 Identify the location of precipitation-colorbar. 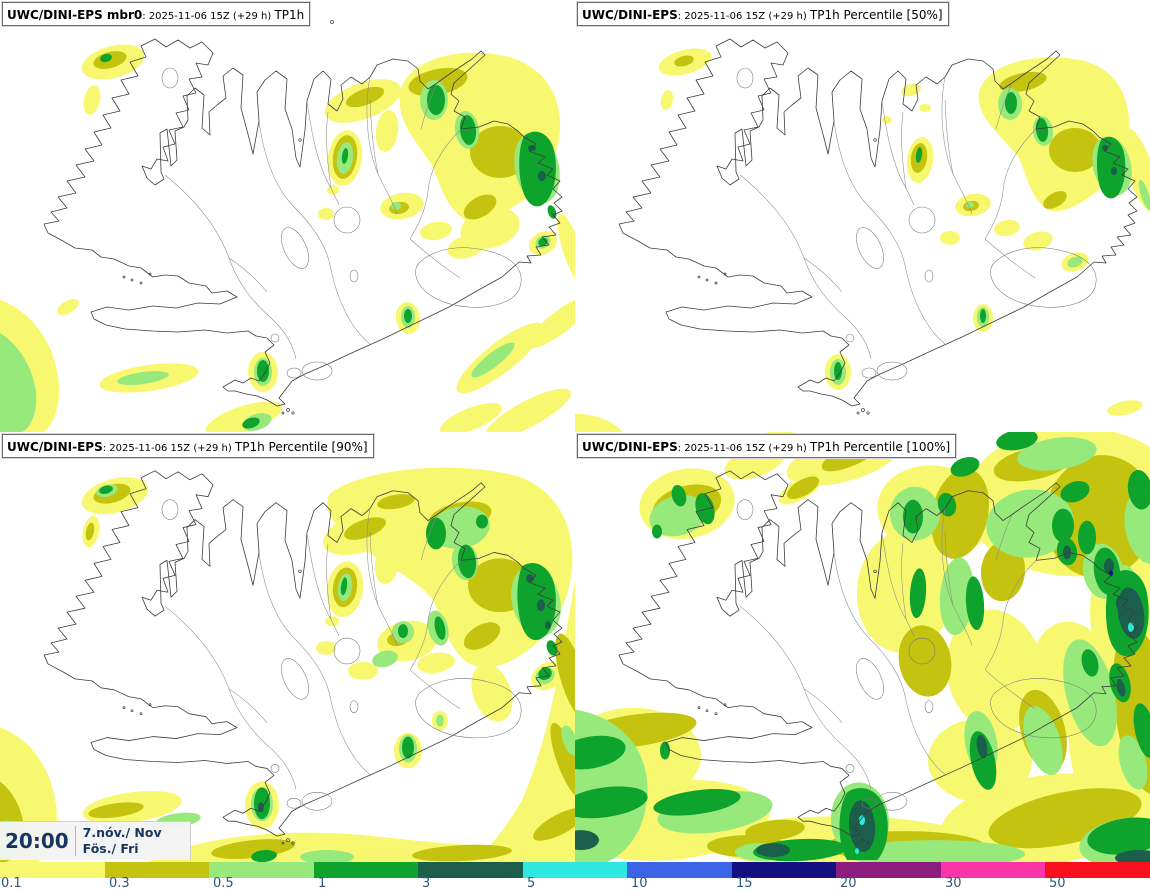
(575, 870).